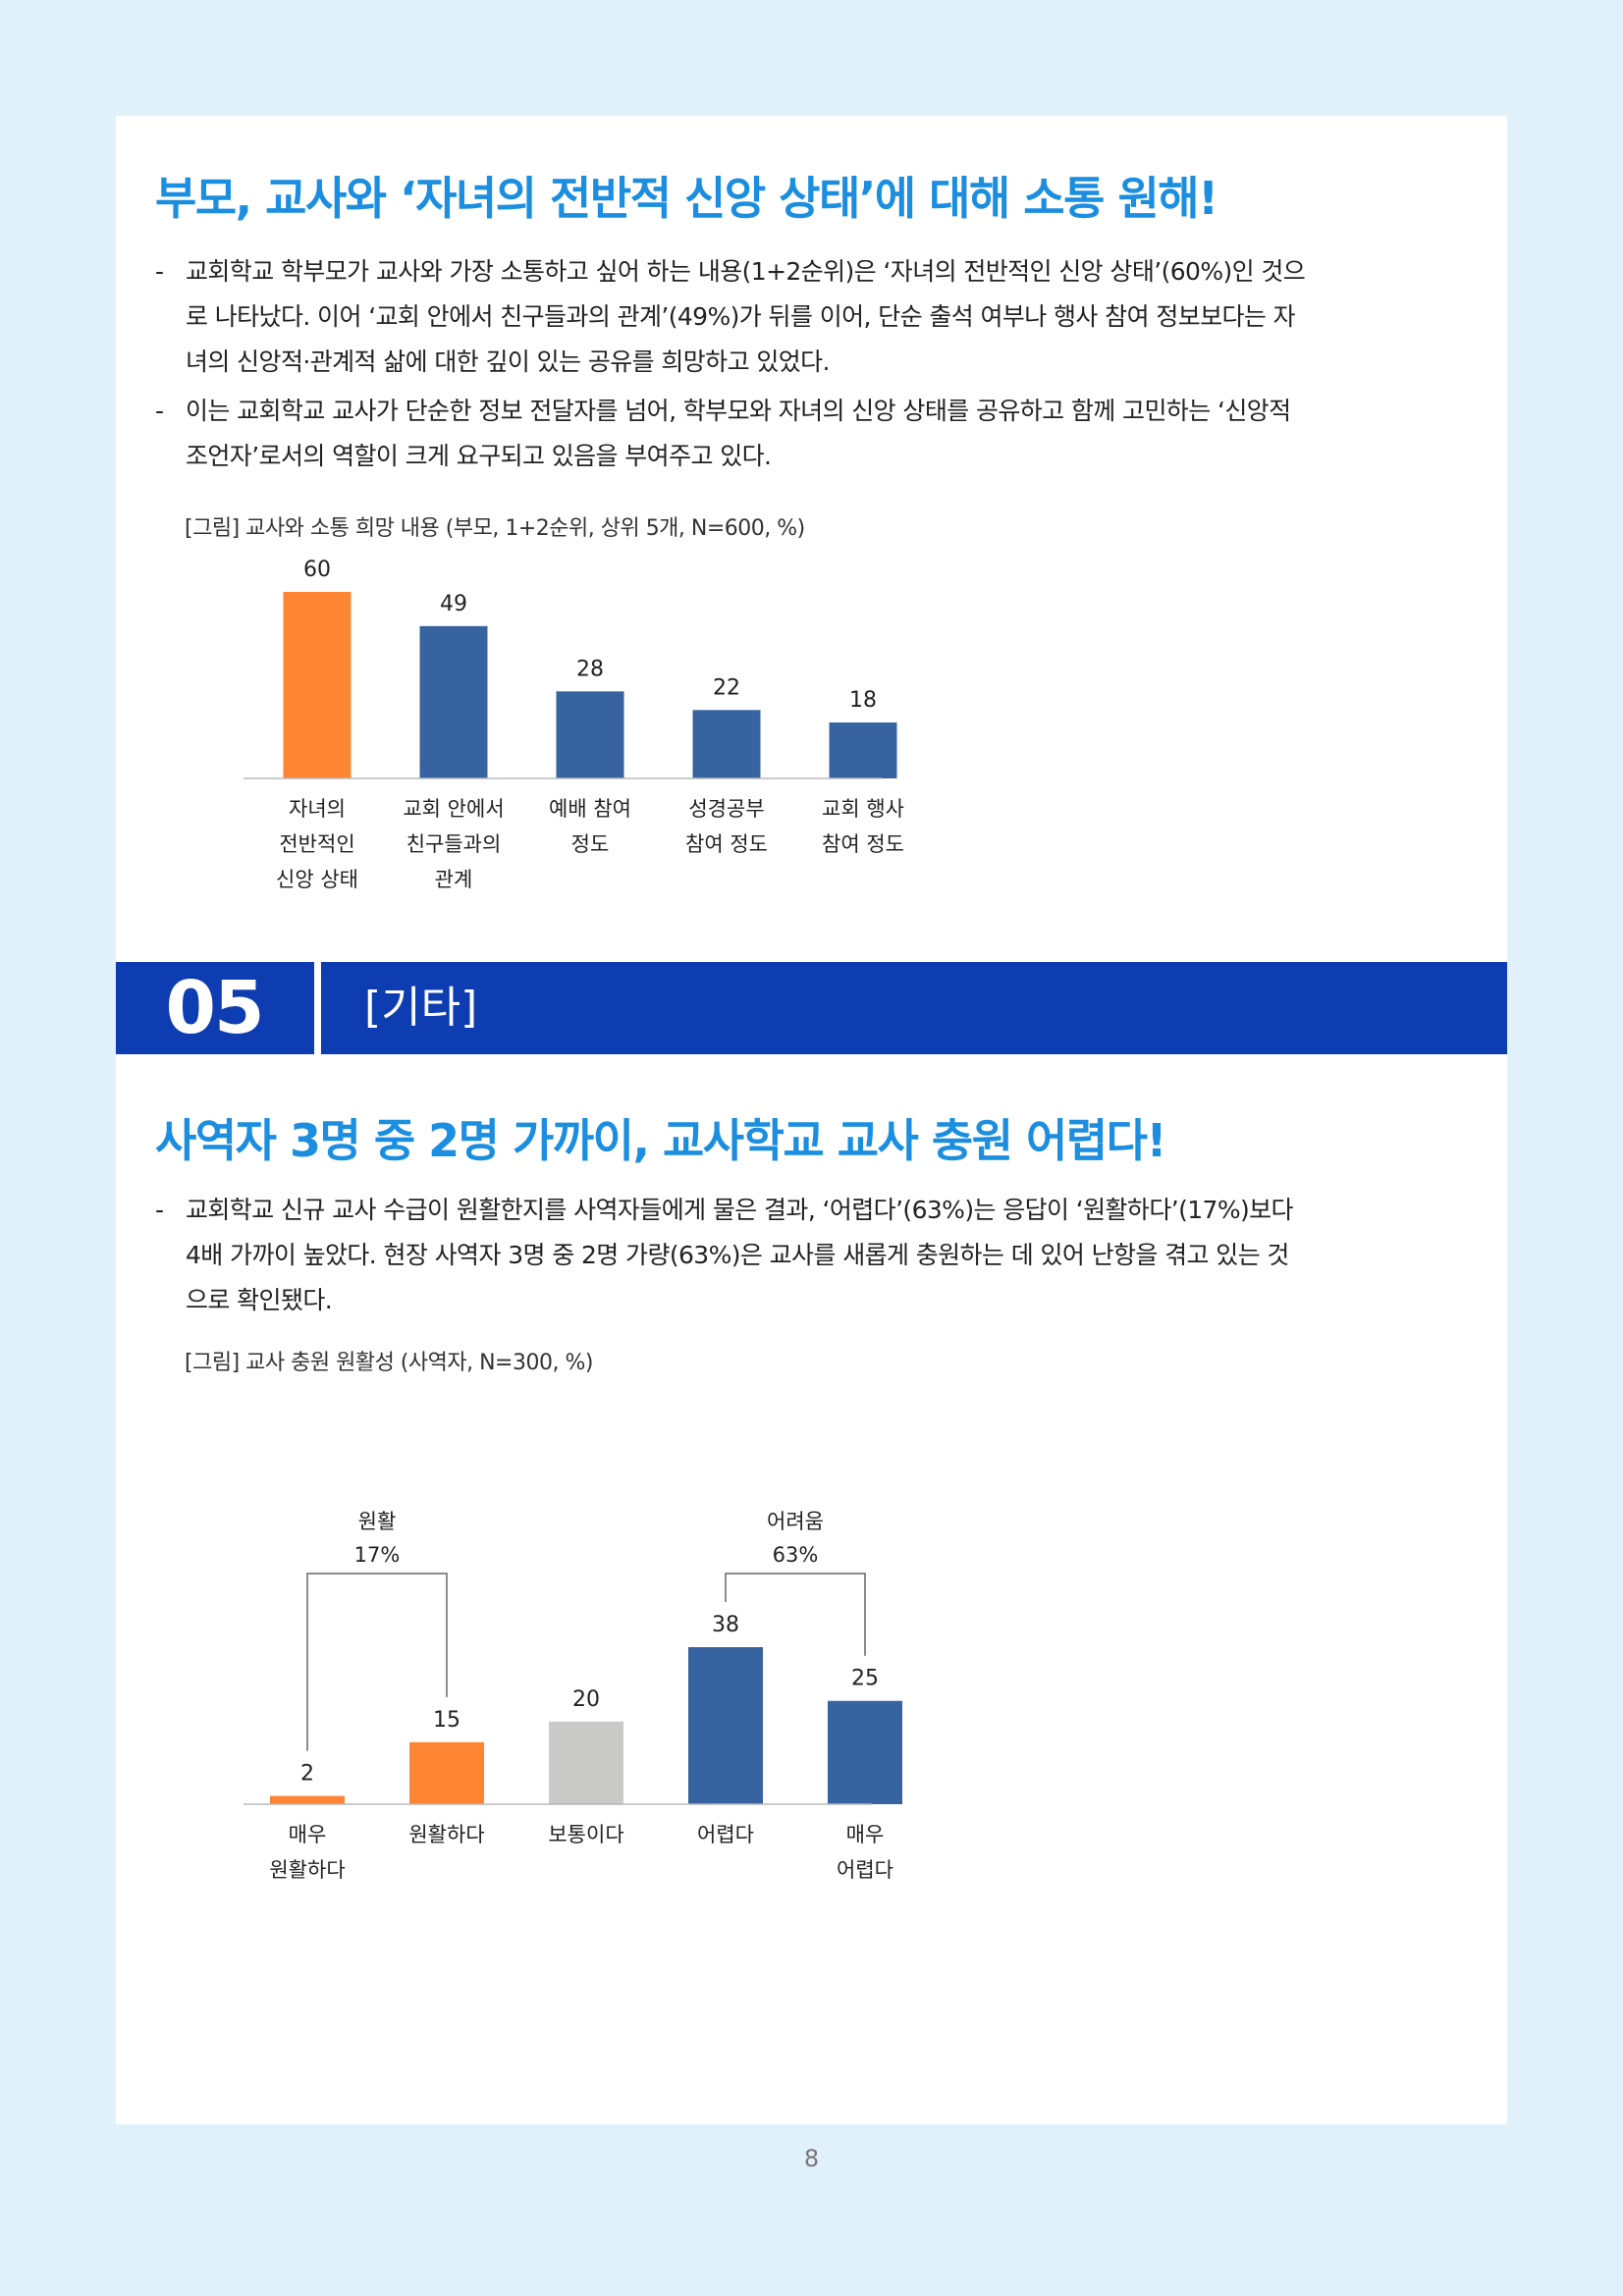  I want to click on paragraph-line: 녀의 신앙적·관계적 삶에 대한 깊이 있는 공유를 희망하고 있었다., so click(508, 362).